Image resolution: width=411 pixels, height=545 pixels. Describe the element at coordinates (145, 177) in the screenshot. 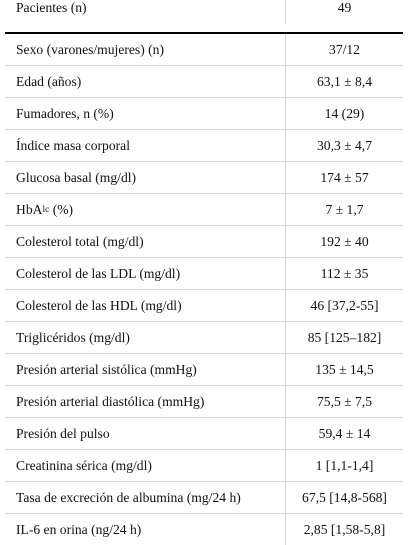

I see `row-label: Glucosa basal (mg/dl)` at that location.